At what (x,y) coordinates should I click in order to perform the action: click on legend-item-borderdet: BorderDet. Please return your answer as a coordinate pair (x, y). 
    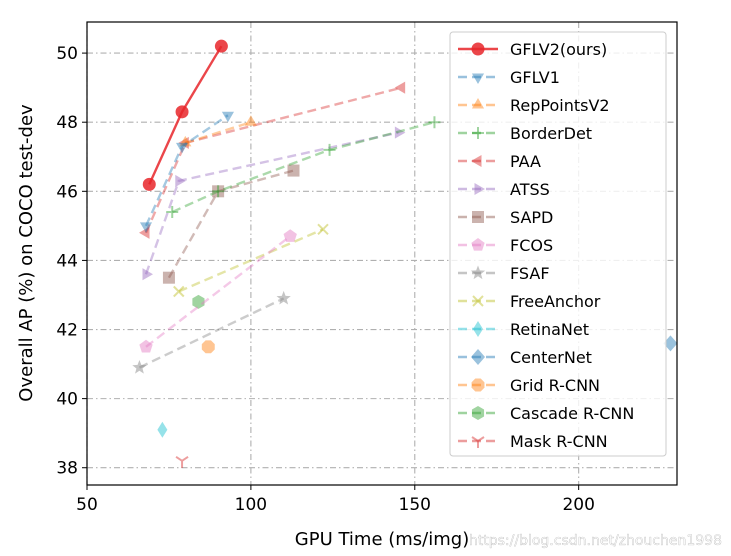
    Looking at the image, I should click on (525, 133).